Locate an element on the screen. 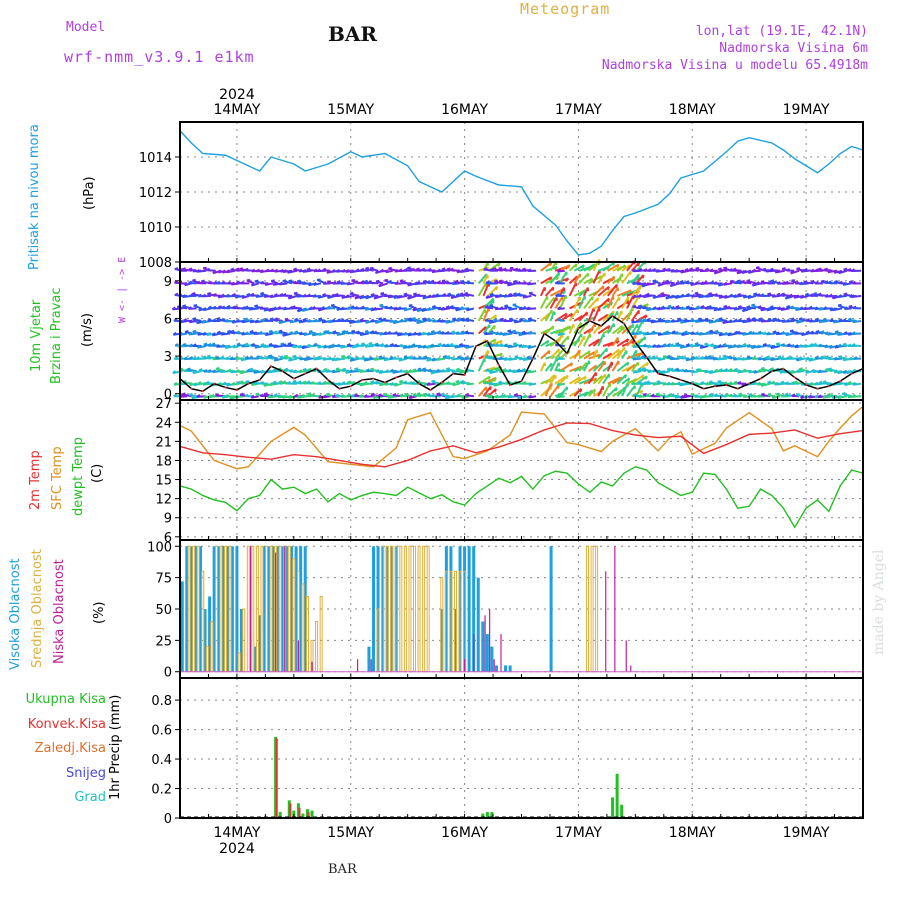  top-date-label: 19MAY is located at coordinates (806, 110).